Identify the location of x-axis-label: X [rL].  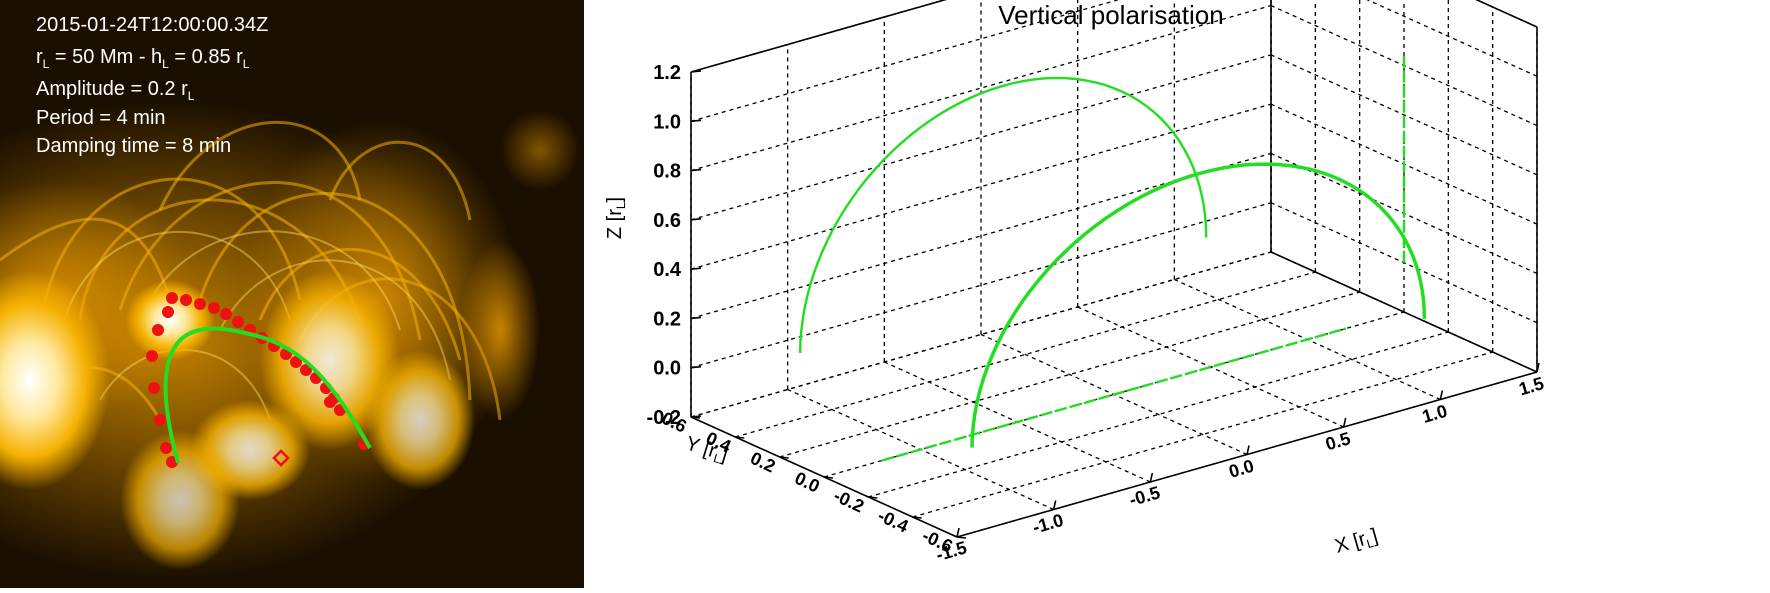
(1356, 542).